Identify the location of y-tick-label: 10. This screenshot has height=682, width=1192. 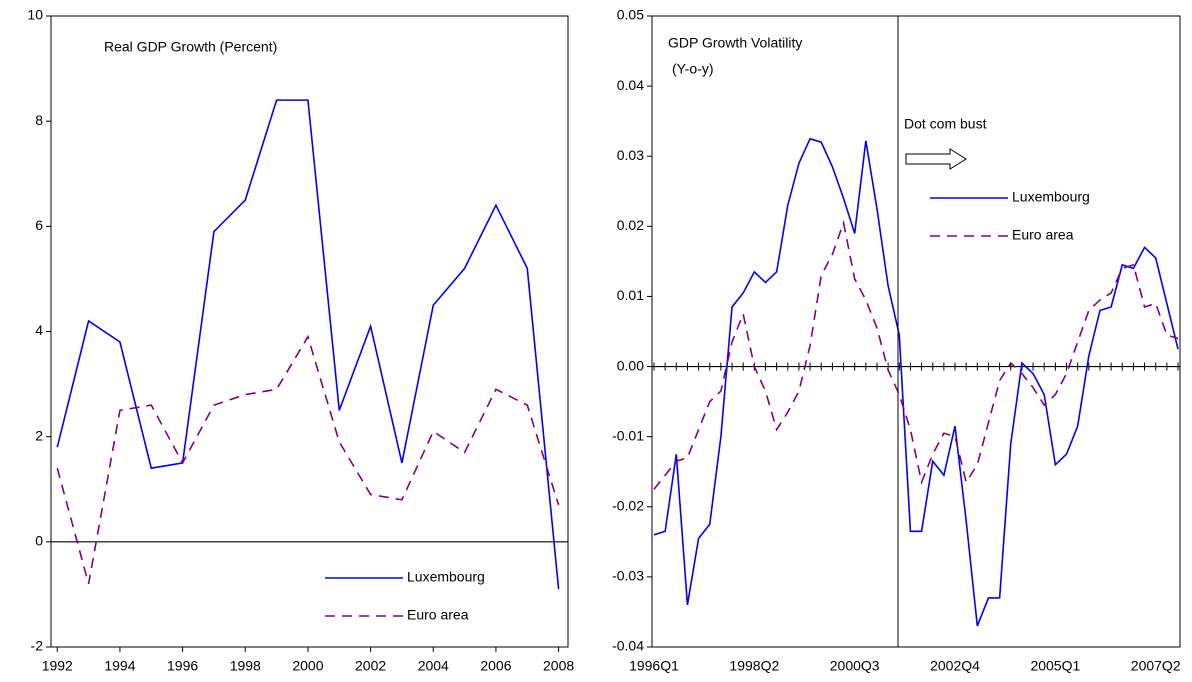
(35, 15).